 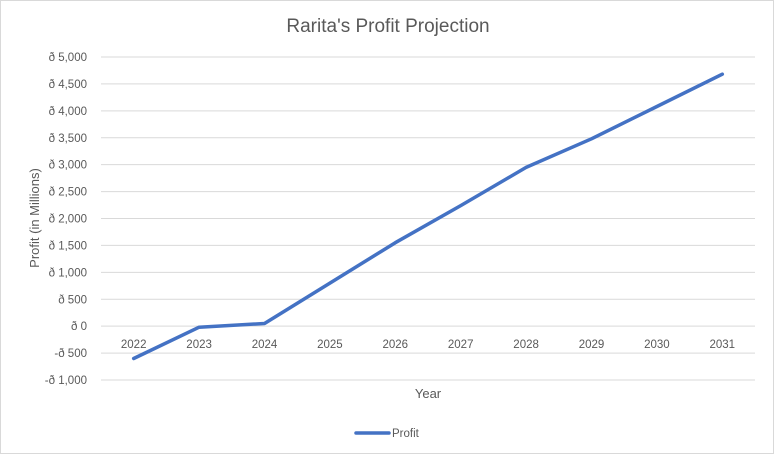 I want to click on y-tick-label: -ð 1,000, so click(x=66, y=381).